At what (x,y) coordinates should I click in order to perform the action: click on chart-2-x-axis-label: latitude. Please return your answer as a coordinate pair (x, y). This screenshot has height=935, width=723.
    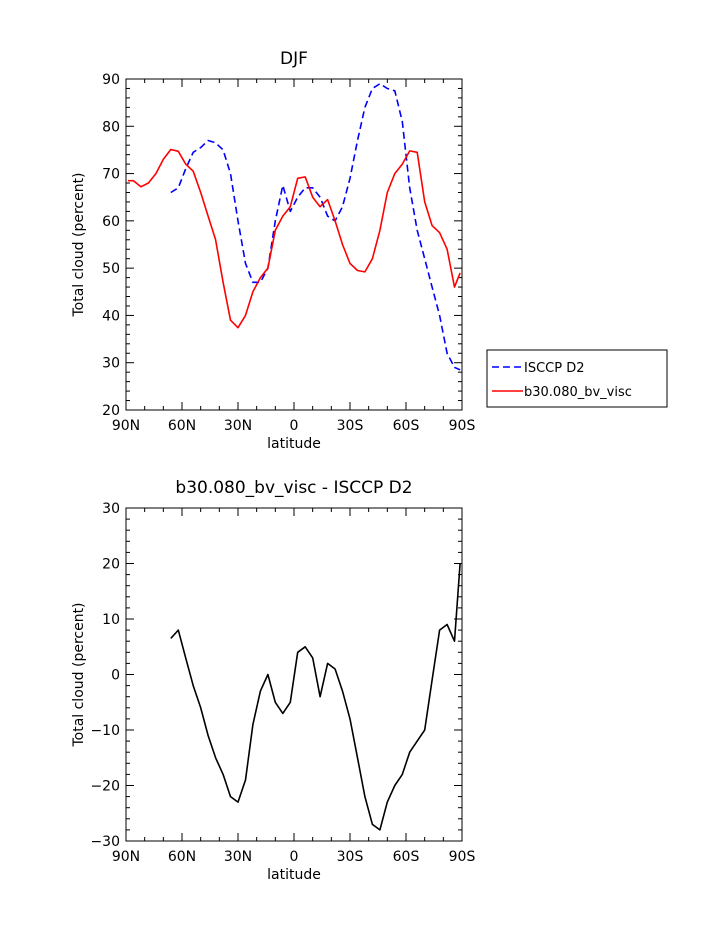
    Looking at the image, I should click on (294, 875).